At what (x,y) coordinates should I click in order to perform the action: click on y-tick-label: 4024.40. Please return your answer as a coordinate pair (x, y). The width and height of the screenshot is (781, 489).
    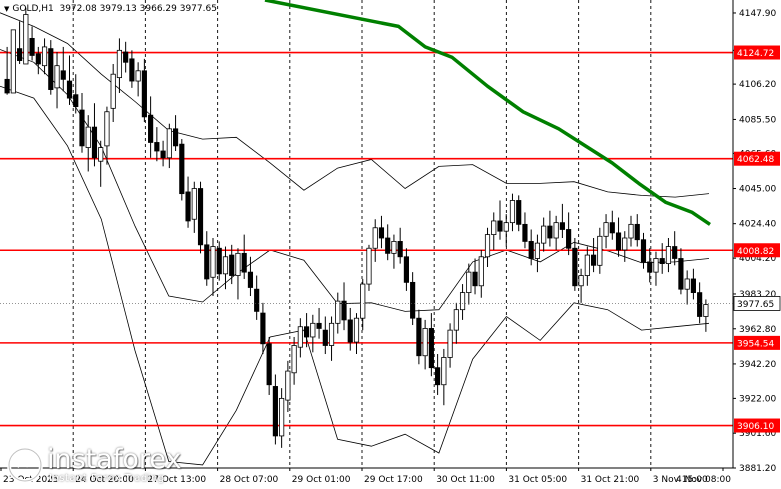
    Looking at the image, I should click on (757, 225).